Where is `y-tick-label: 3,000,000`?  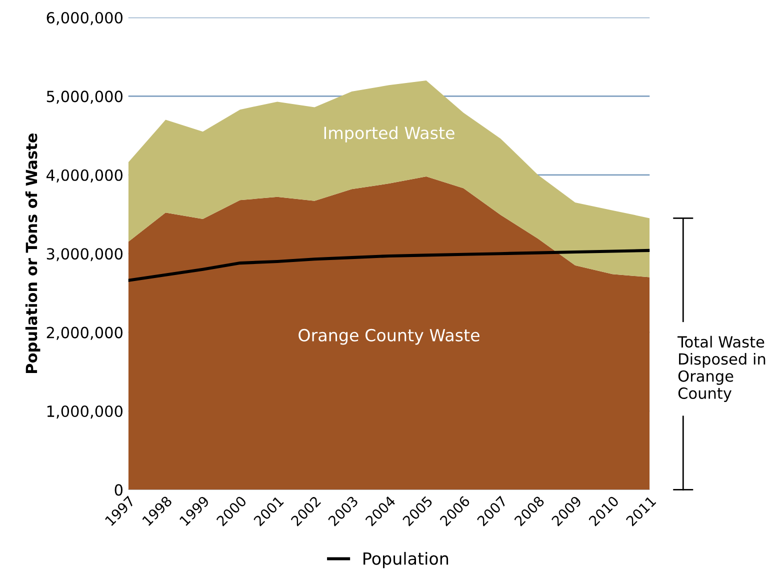 y-tick-label: 3,000,000 is located at coordinates (84, 255).